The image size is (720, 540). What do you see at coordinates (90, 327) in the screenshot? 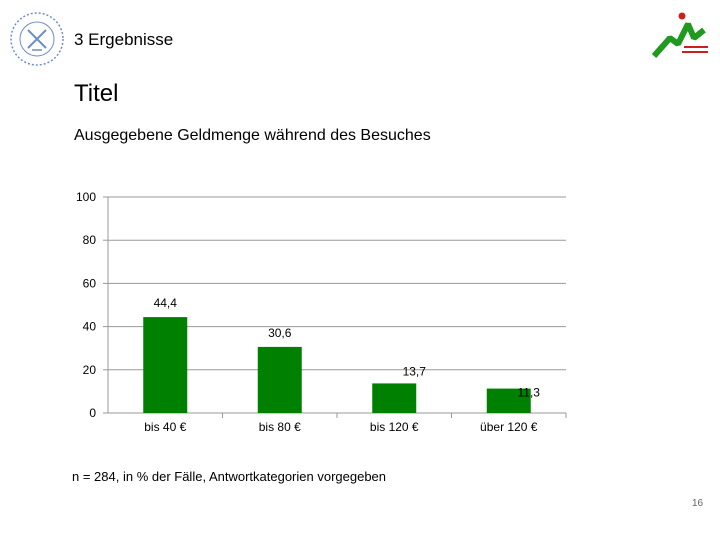
I see `y-tick-label: 40` at bounding box center [90, 327].